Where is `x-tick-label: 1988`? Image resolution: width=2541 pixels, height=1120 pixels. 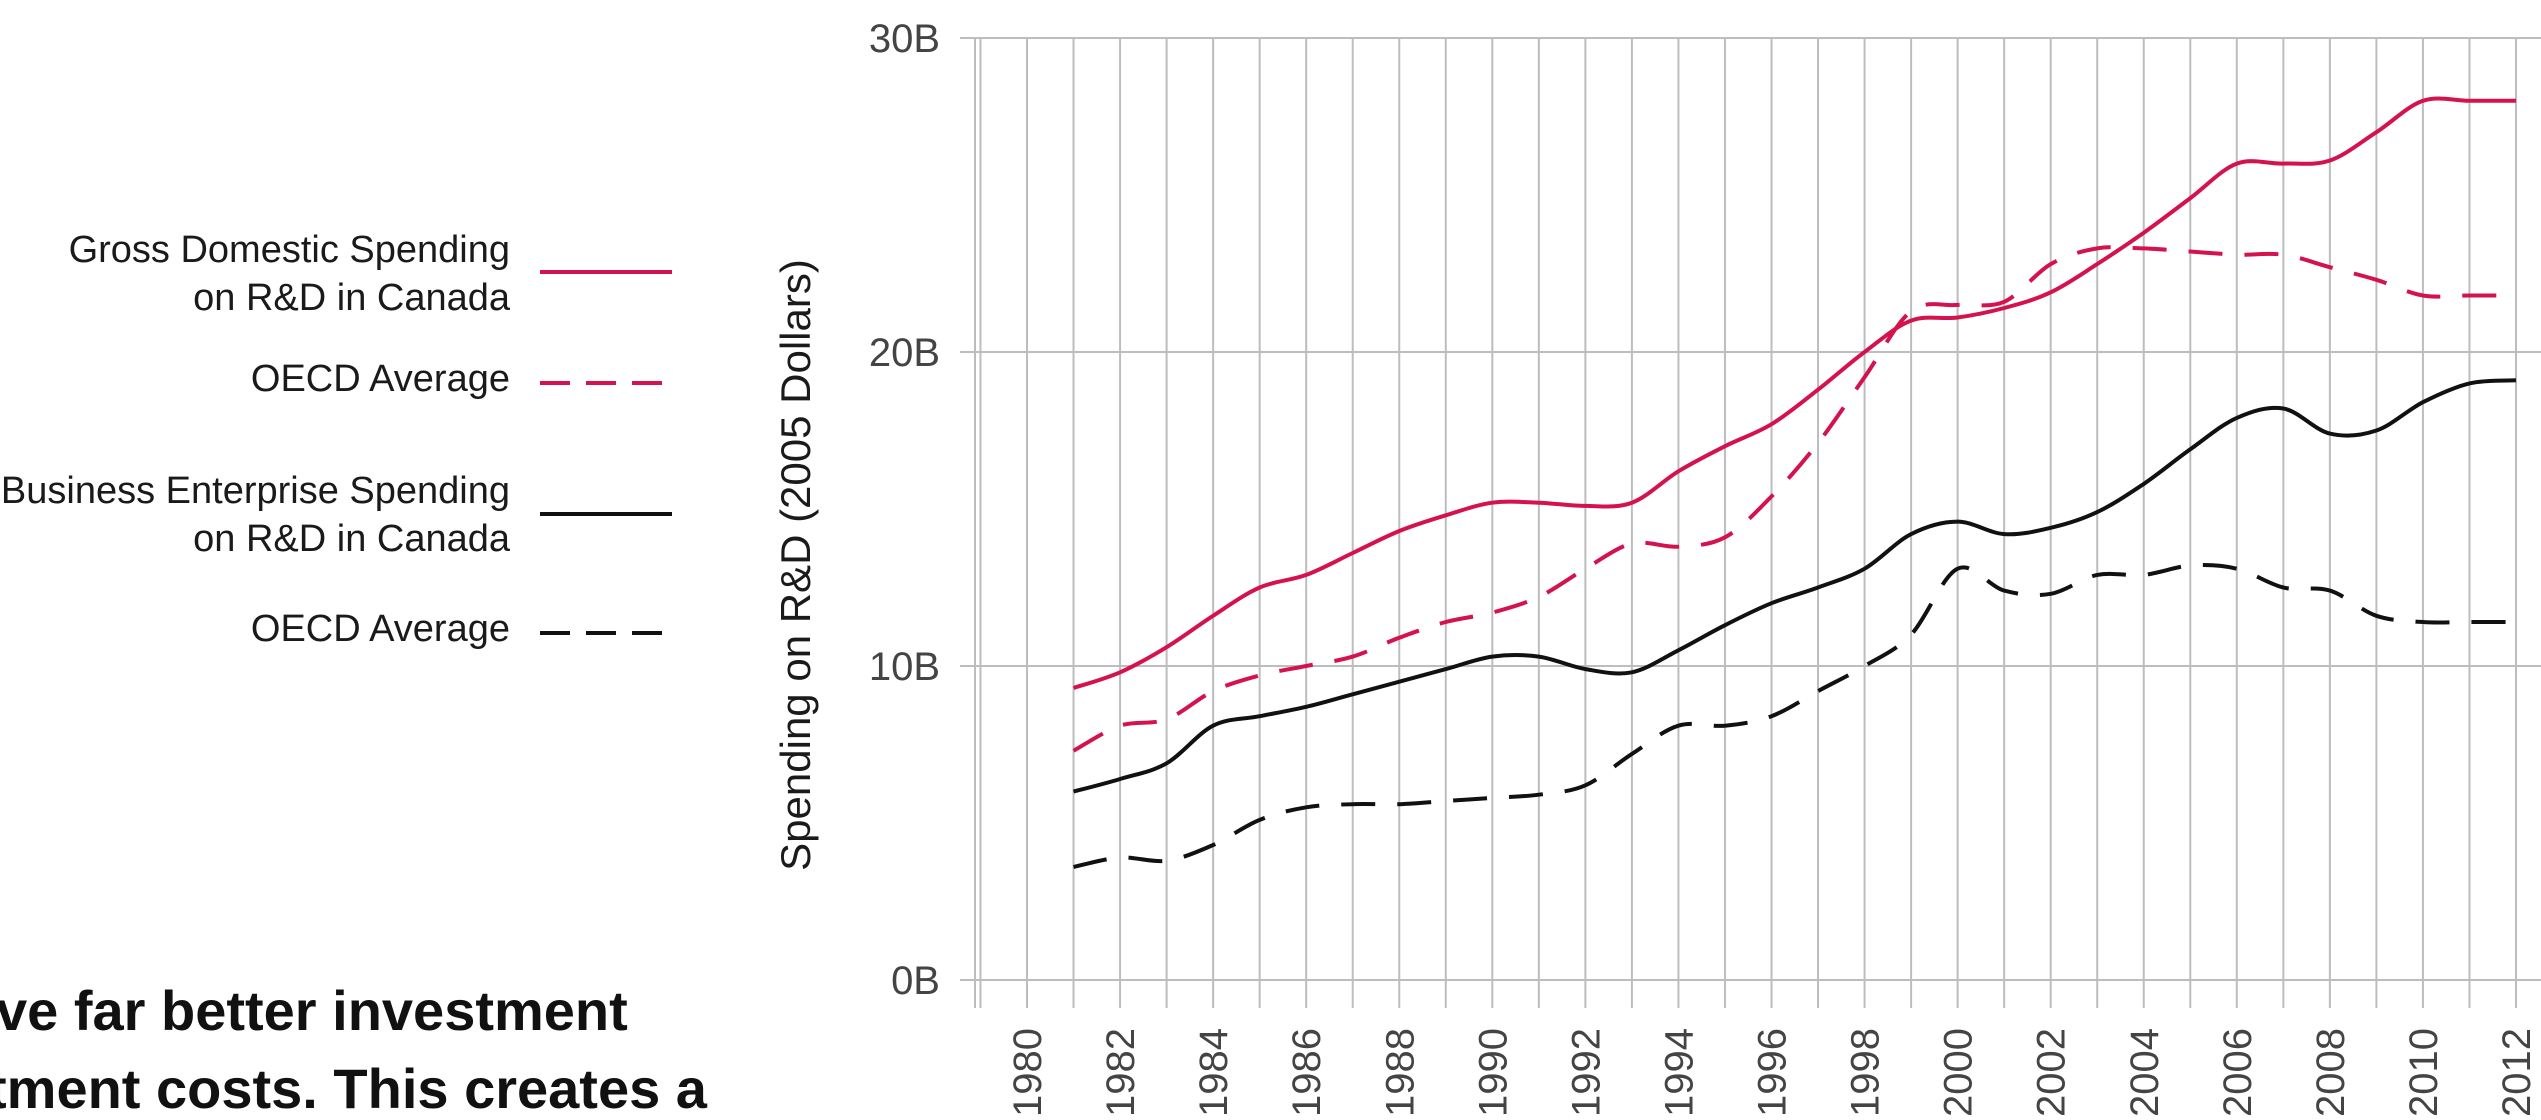 x-tick-label: 1988 is located at coordinates (1400, 1072).